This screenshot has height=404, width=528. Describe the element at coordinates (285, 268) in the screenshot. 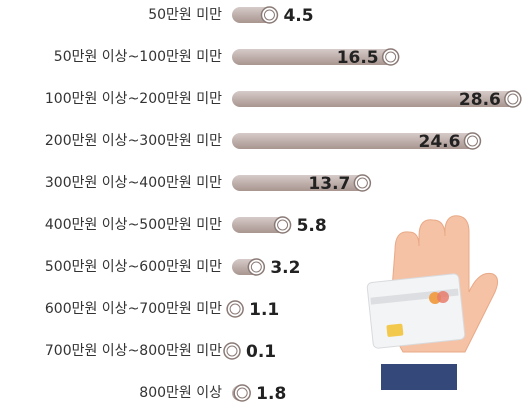

I see `value-label: 3.2` at that location.